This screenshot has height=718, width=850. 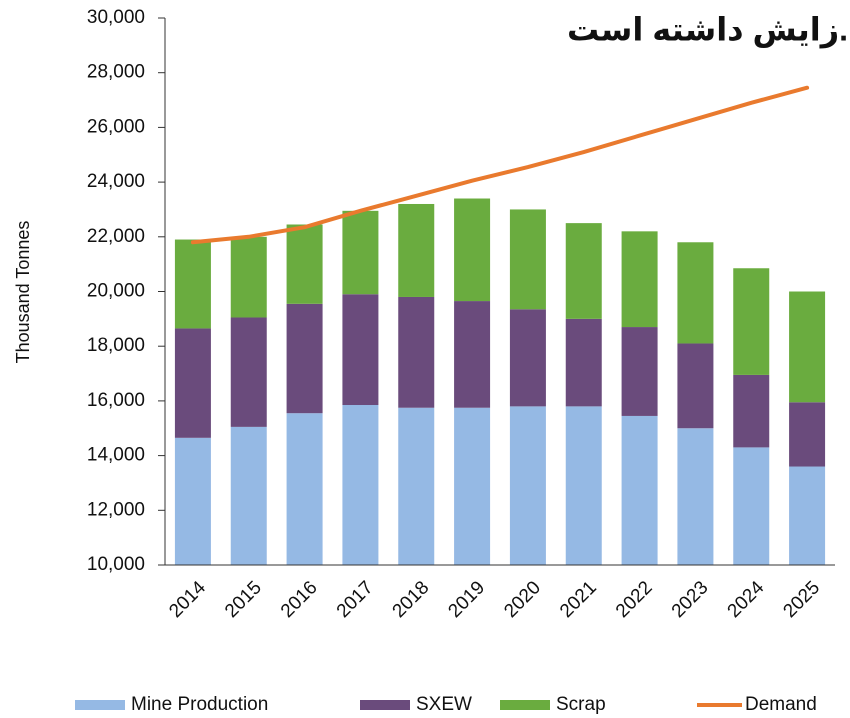 I want to click on y-tick-label: 26,000, so click(x=116, y=126).